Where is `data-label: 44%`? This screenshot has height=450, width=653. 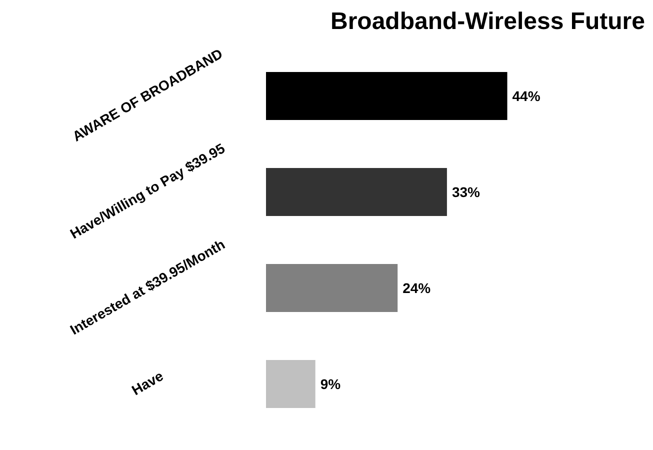 data-label: 44% is located at coordinates (526, 96).